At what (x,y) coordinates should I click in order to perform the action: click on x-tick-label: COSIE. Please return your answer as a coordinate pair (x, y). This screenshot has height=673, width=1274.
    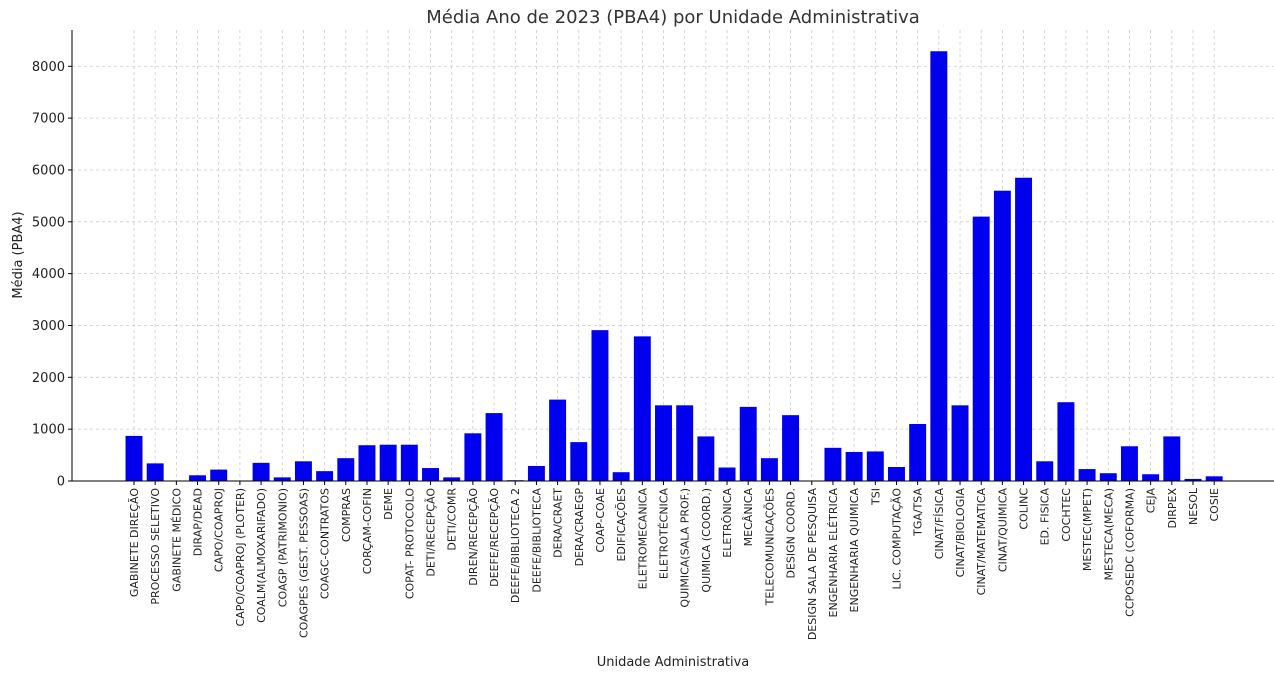
    Looking at the image, I should click on (1214, 505).